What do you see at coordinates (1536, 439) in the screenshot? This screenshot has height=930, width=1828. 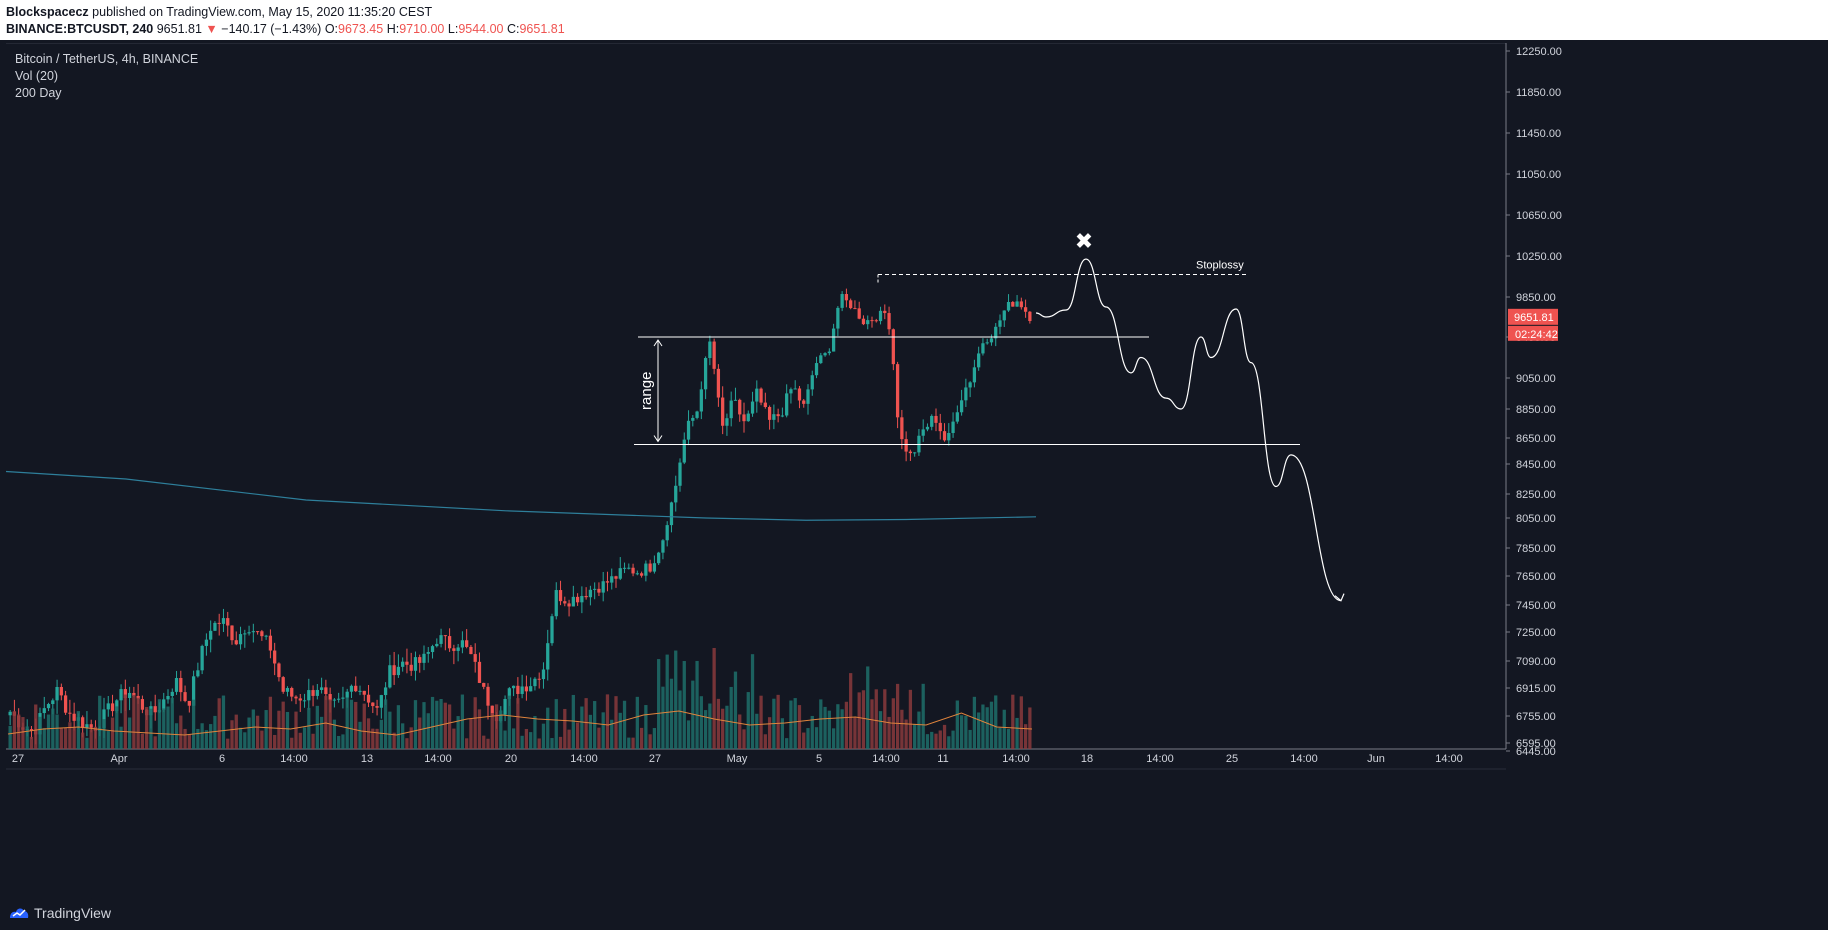 I see `price-tick-label: 8650.00` at bounding box center [1536, 439].